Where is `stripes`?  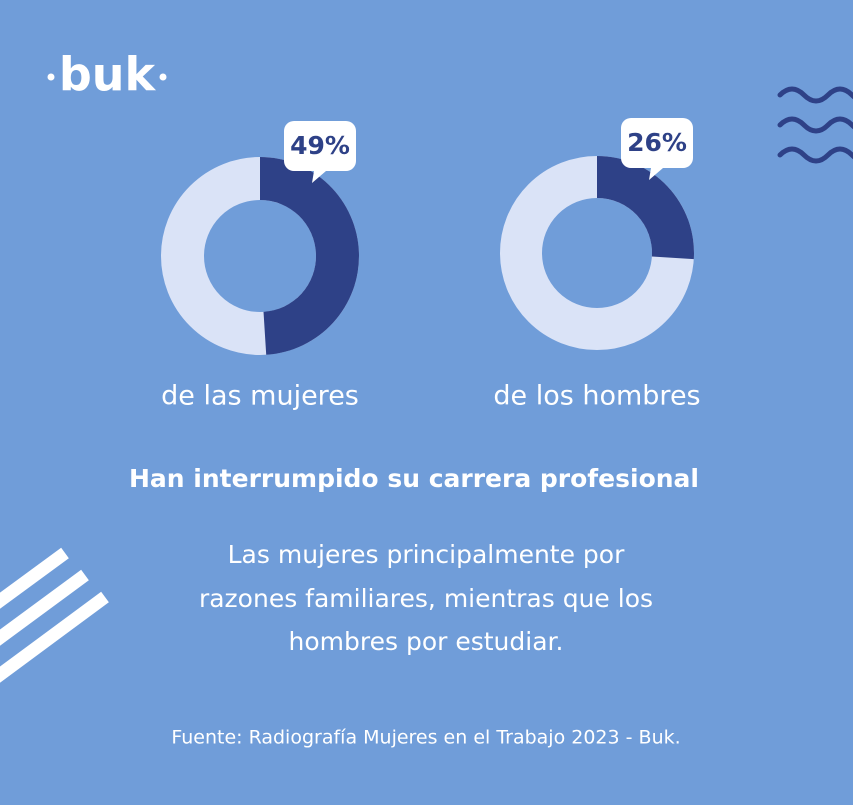 stripes is located at coordinates (54, 615).